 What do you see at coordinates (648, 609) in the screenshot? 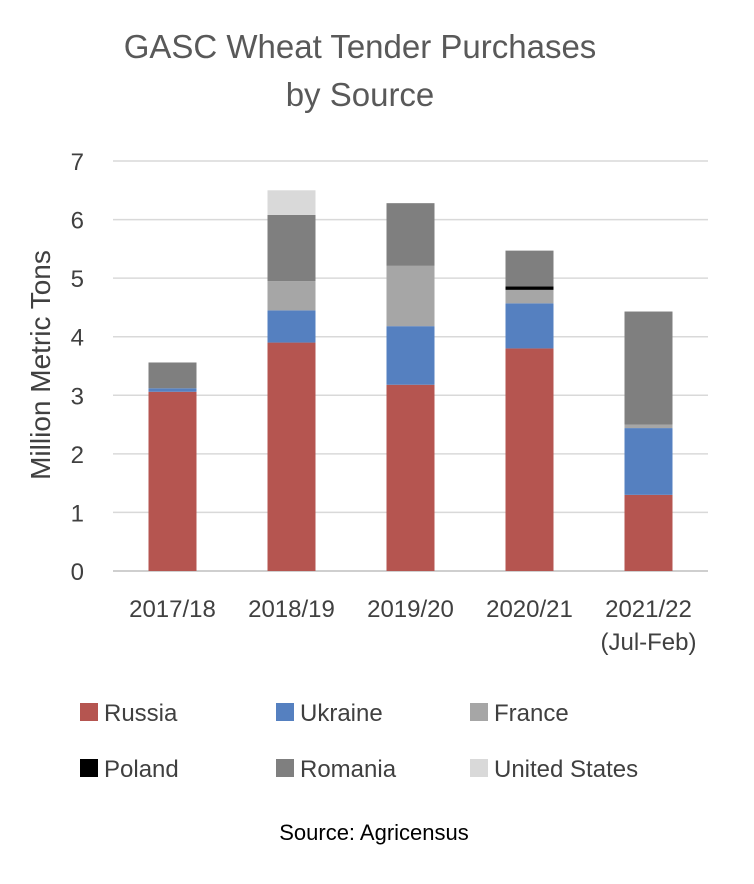
I see `x-tick-label: 2021/22` at bounding box center [648, 609].